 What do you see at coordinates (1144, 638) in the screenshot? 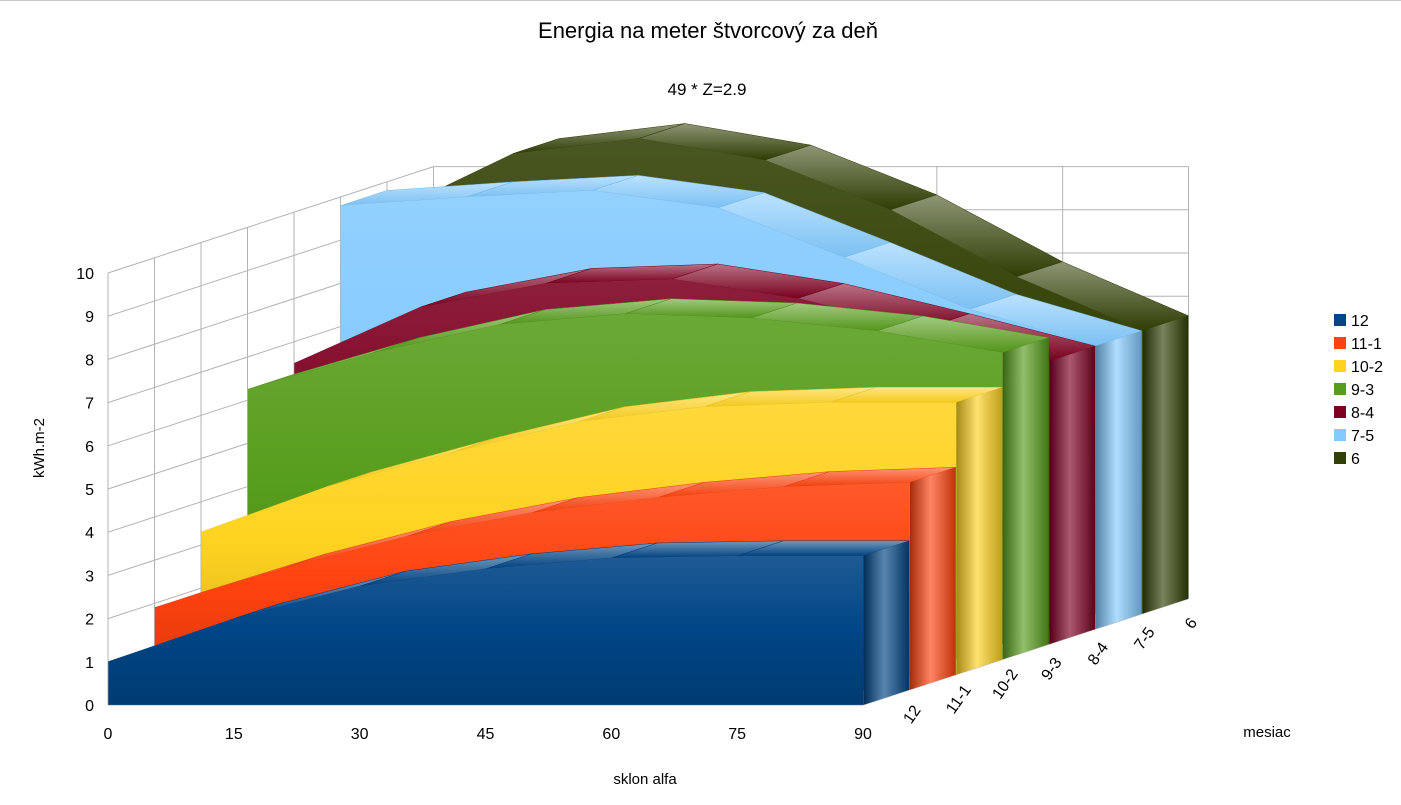
I see `z-tick-label: 7-5` at bounding box center [1144, 638].